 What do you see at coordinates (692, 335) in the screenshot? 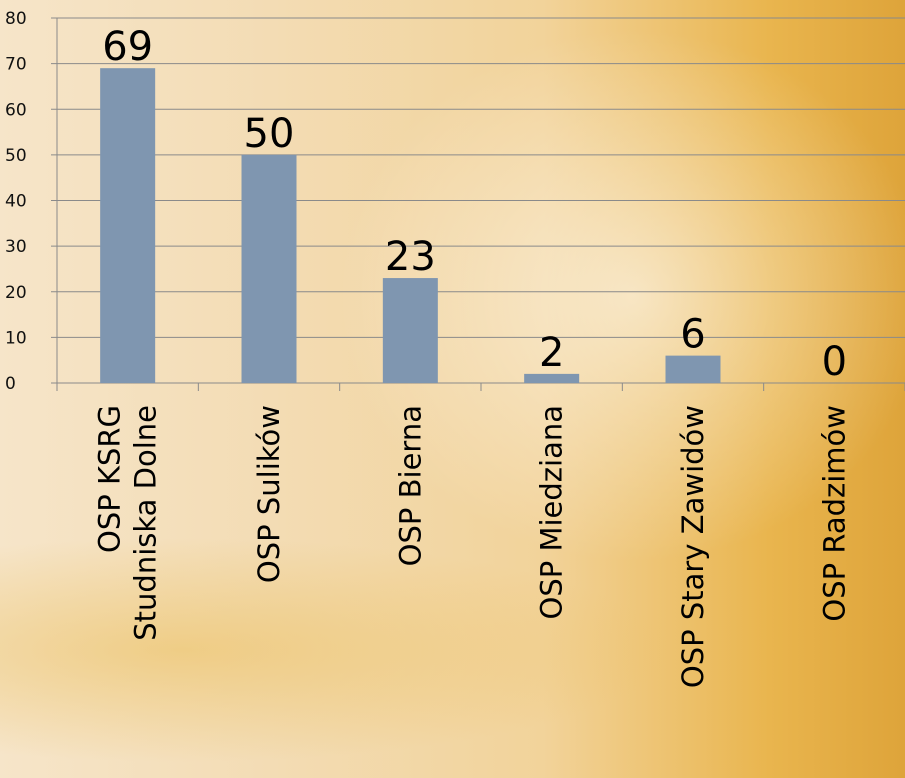
I see `data-label-4: 6` at bounding box center [692, 335].